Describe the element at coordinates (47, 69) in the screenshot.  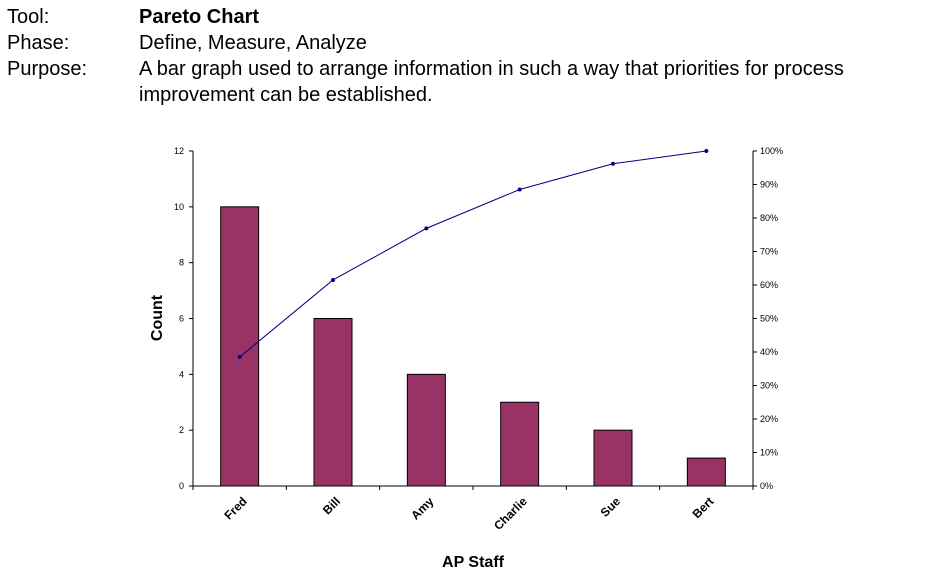
I see `purpose-label: Purpose:` at that location.